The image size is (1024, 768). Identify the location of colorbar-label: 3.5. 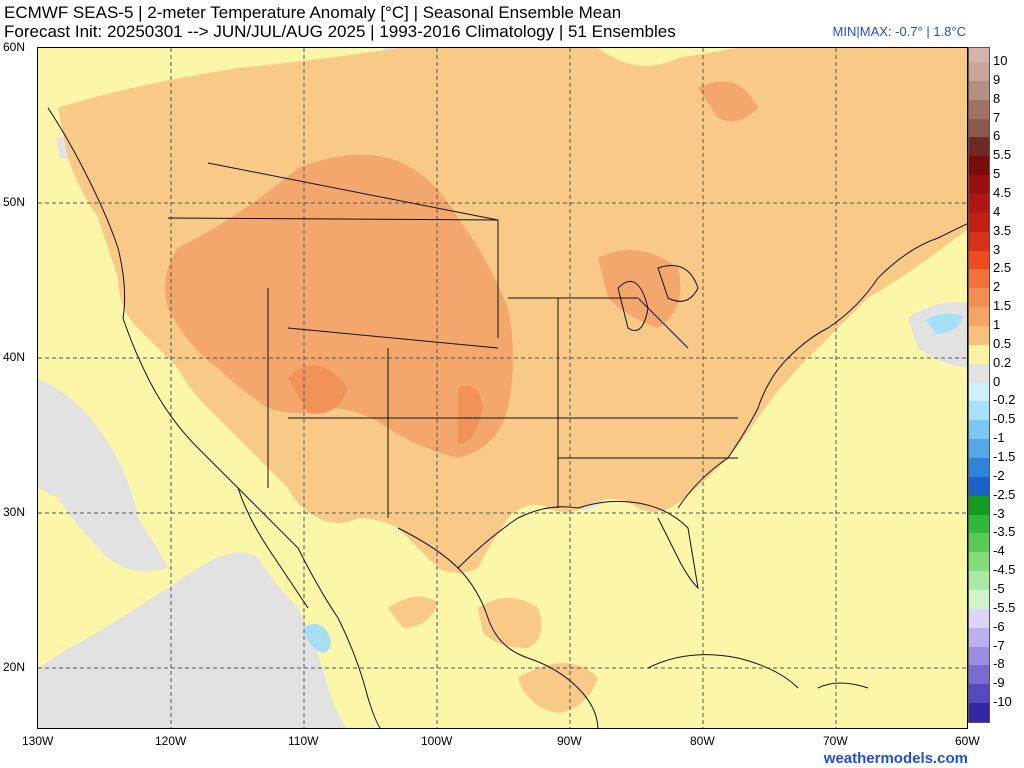
(1002, 230).